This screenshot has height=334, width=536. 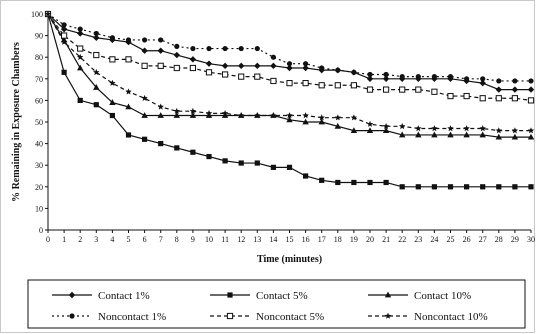 I want to click on legend-box, so click(x=276, y=304).